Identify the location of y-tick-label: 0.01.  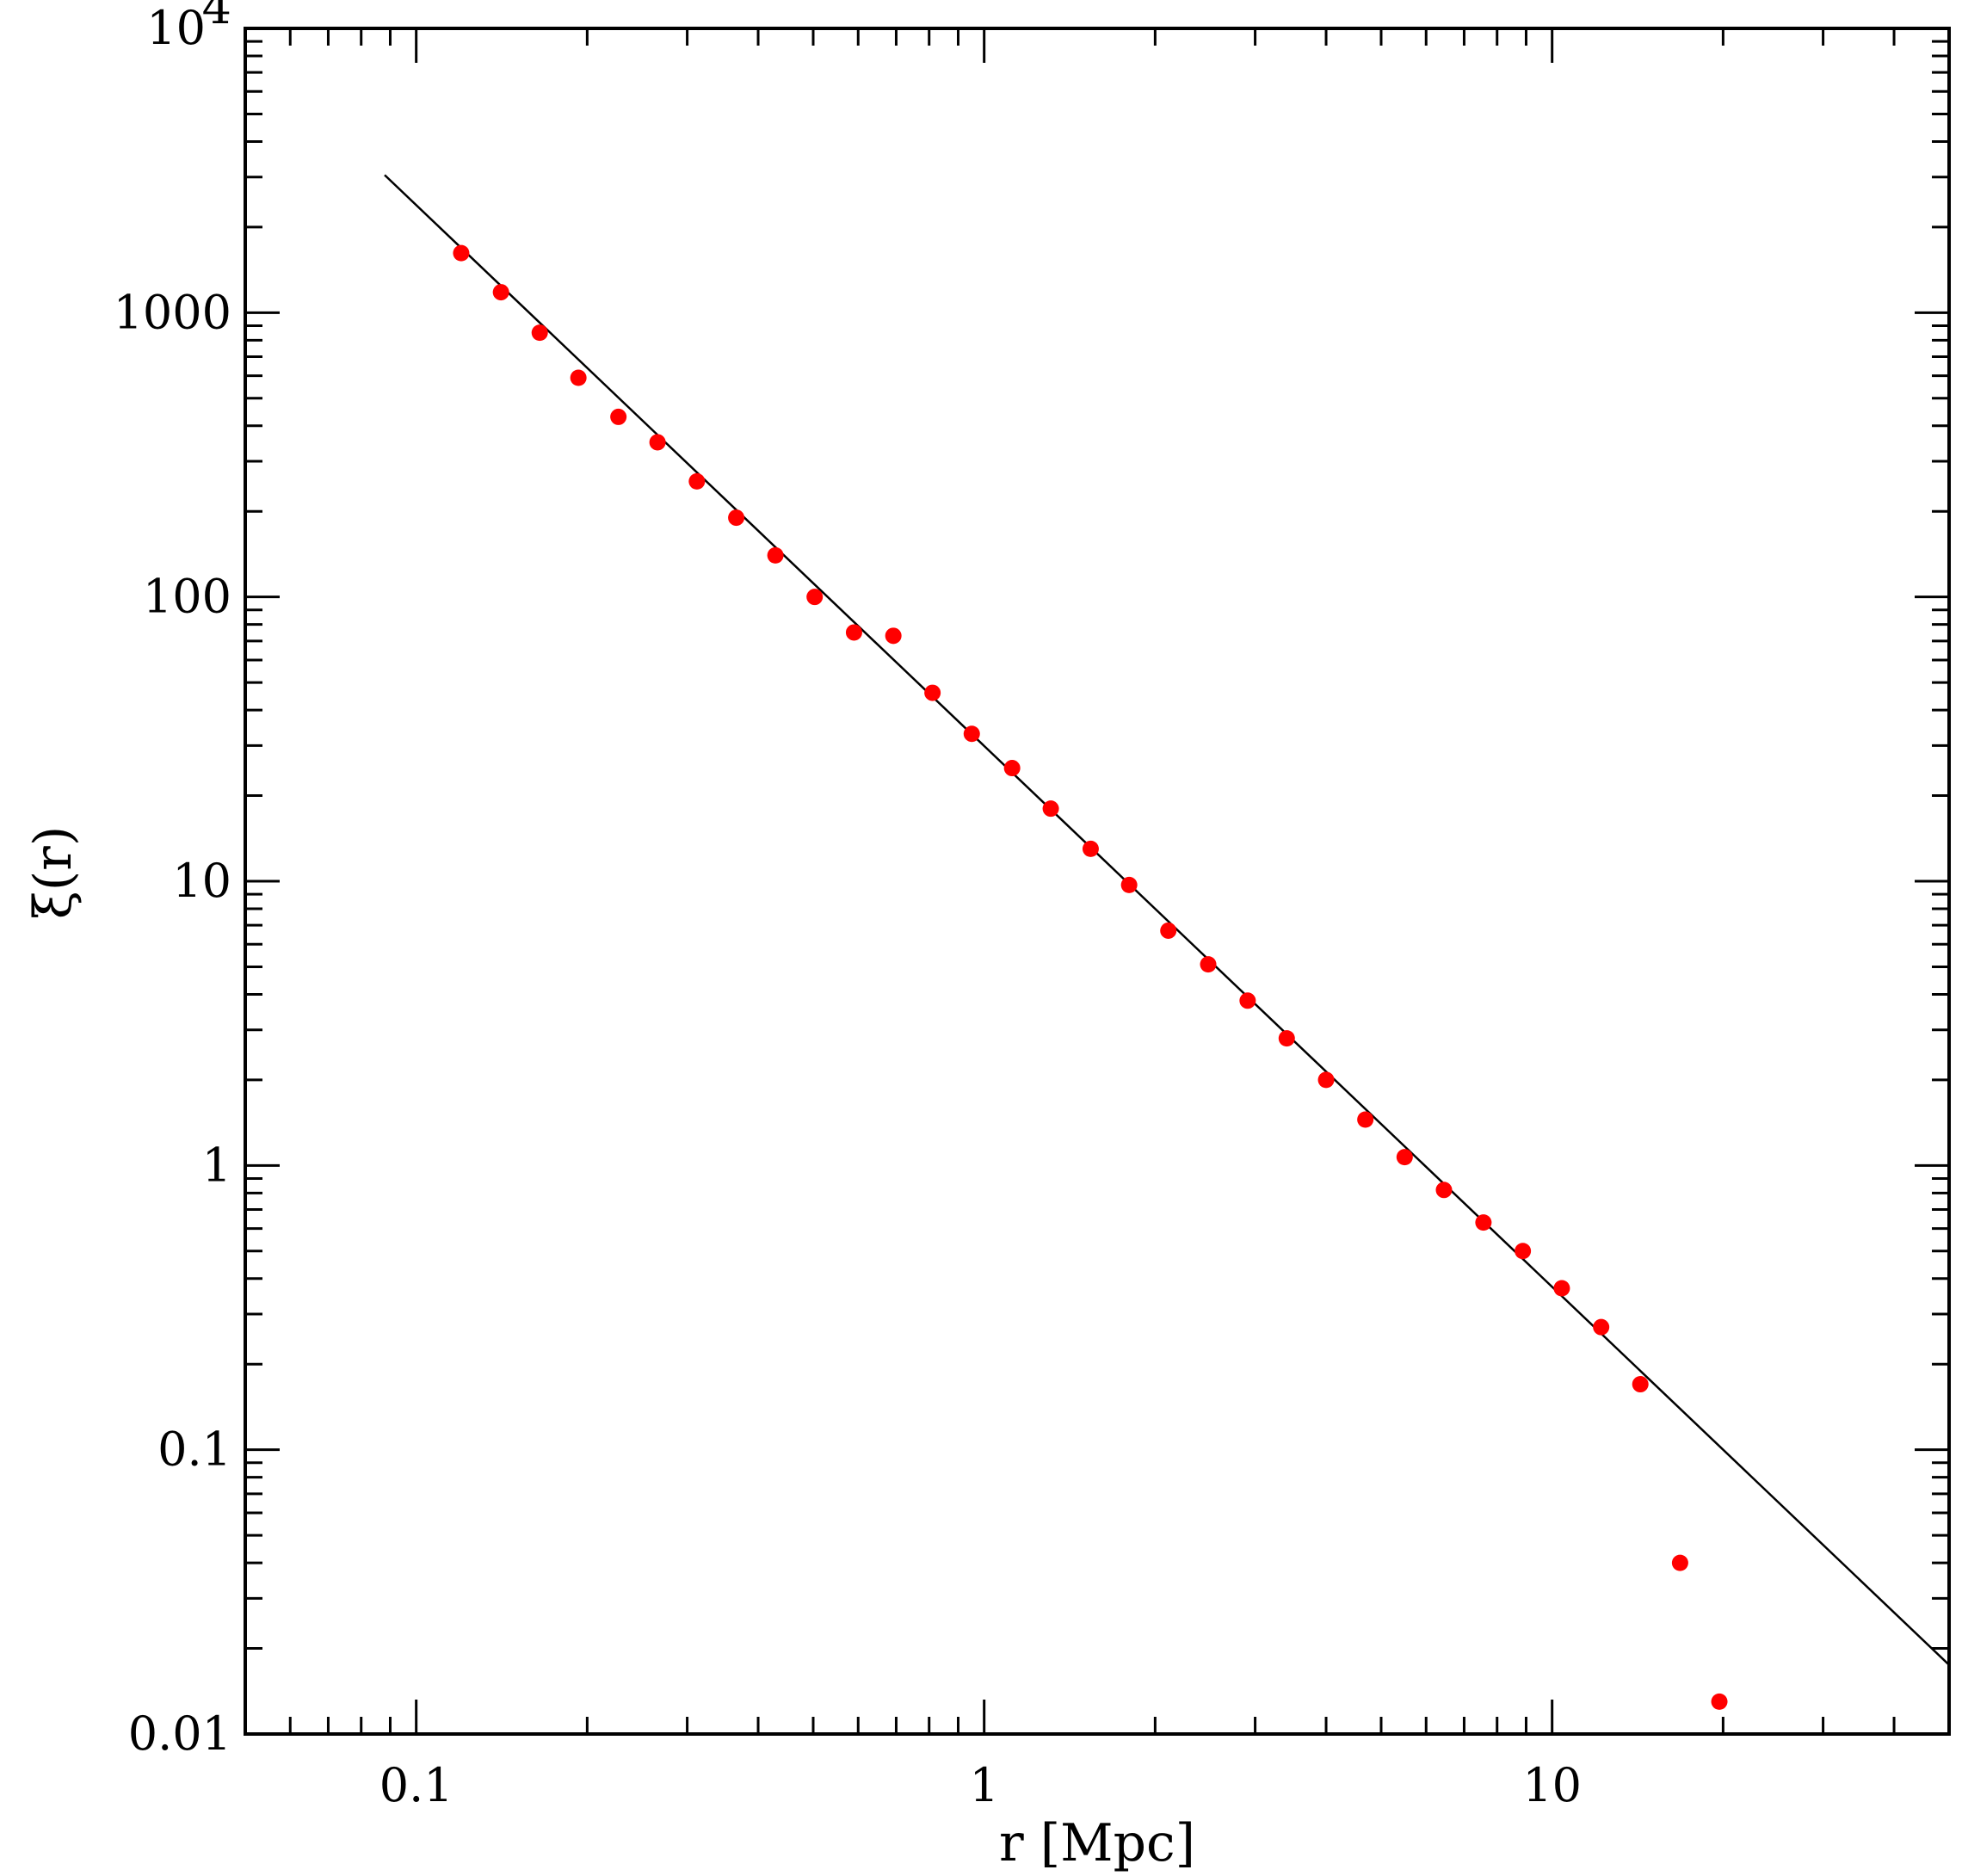
(179, 1733).